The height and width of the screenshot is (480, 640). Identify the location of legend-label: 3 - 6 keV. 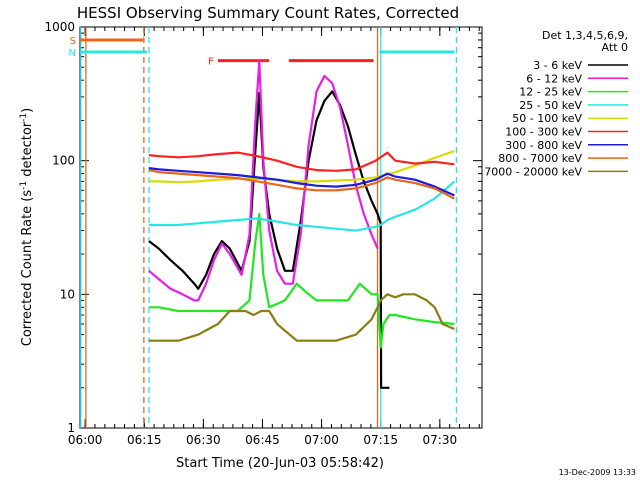
(557, 65).